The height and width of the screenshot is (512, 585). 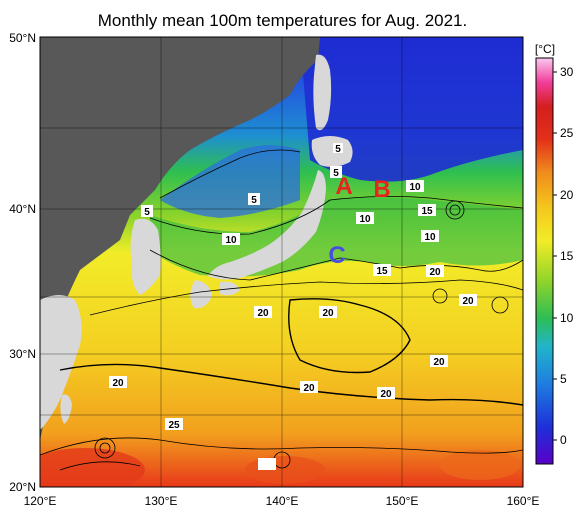 I want to click on contour-label: 25, so click(x=174, y=425).